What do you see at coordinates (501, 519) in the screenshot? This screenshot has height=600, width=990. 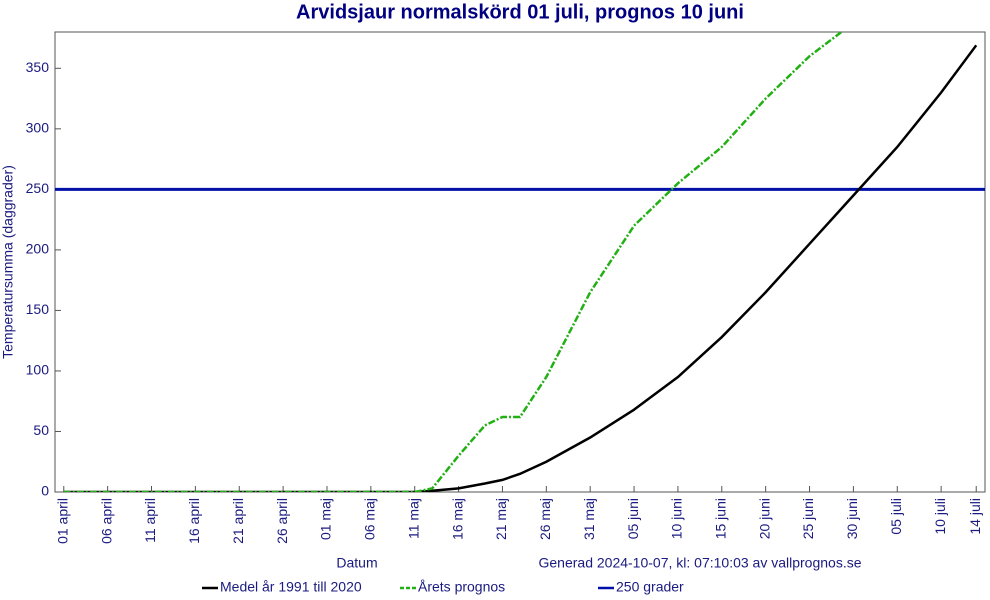 I see `x-tick-label: 21 maj` at bounding box center [501, 519].